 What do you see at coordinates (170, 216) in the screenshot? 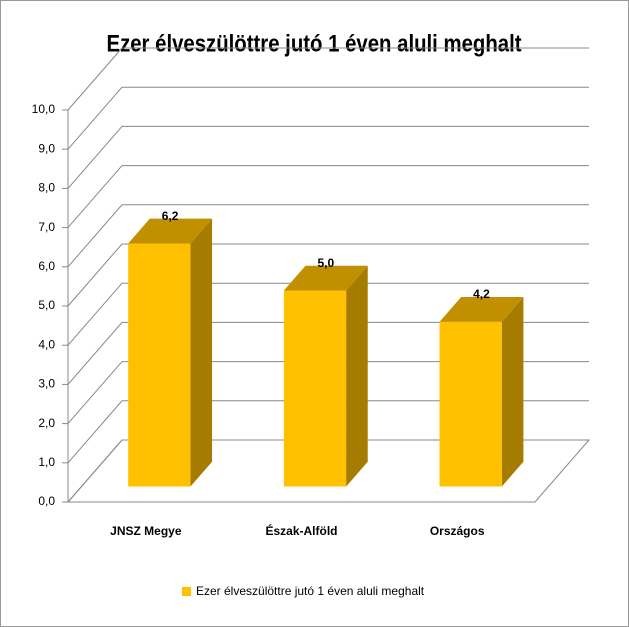
I see `data-label: 6,2` at bounding box center [170, 216].